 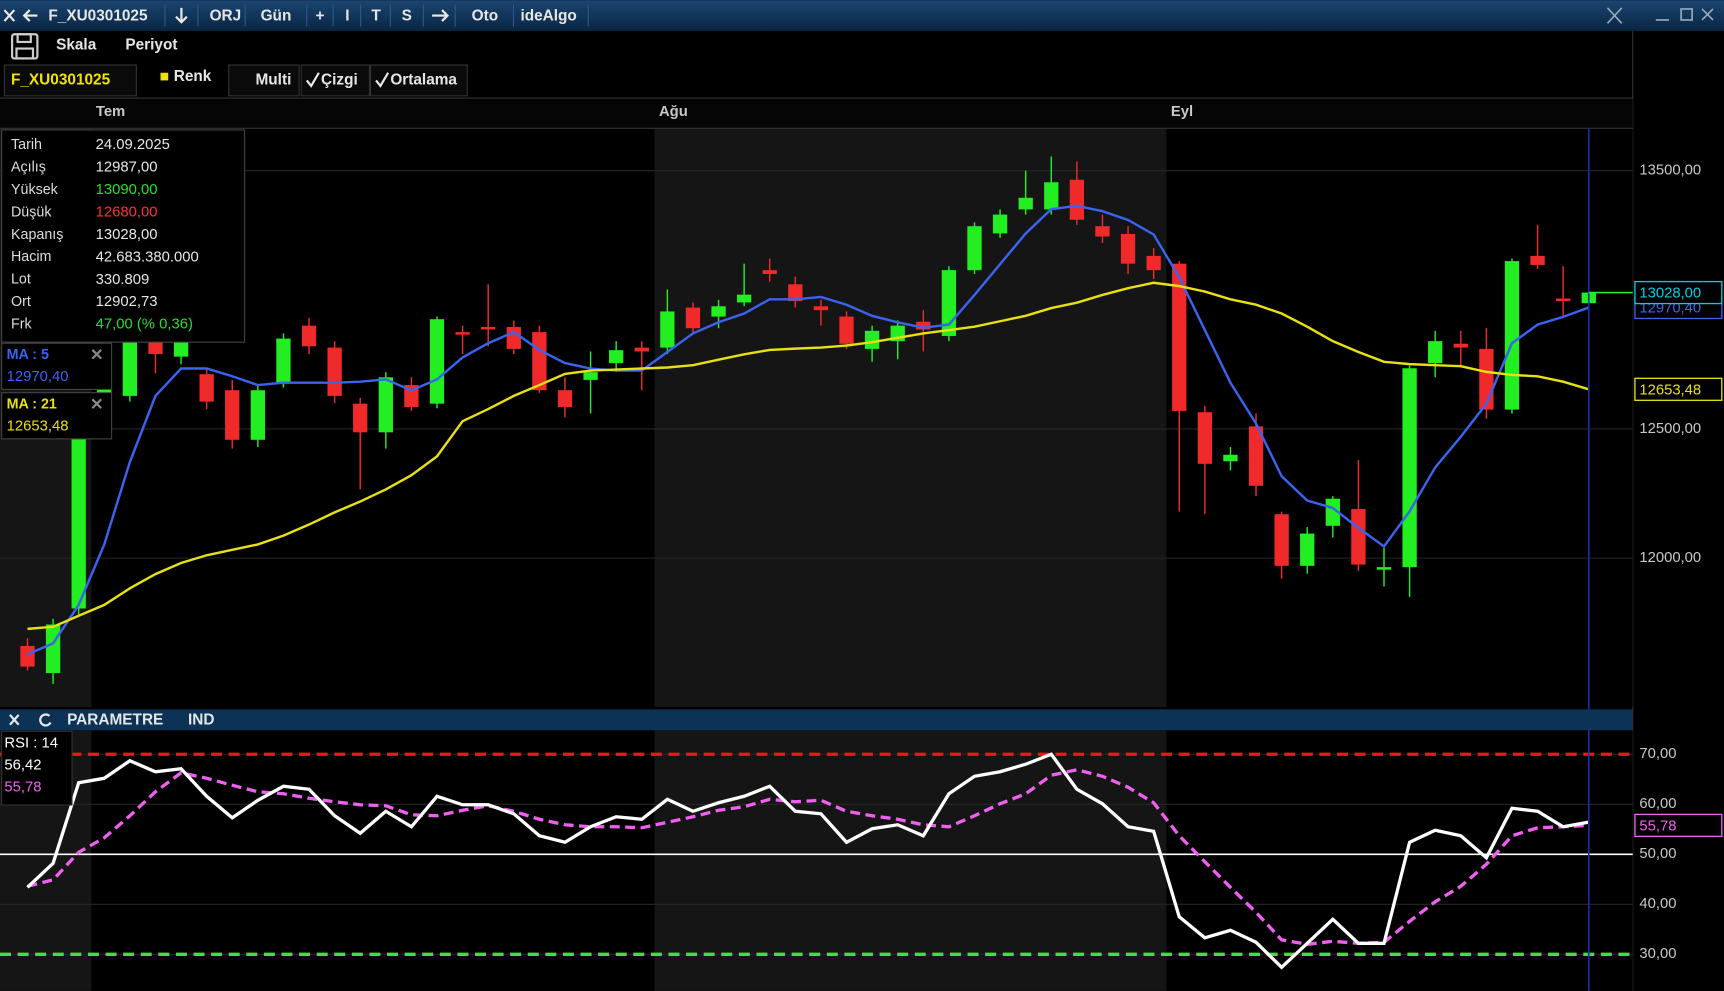 What do you see at coordinates (76, 44) in the screenshot?
I see `menu-item: Skala` at bounding box center [76, 44].